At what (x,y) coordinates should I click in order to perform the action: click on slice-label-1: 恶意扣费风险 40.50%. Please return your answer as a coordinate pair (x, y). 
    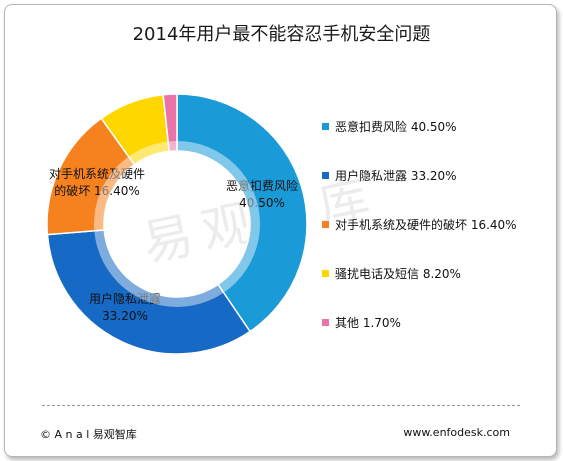
    Looking at the image, I should click on (262, 194).